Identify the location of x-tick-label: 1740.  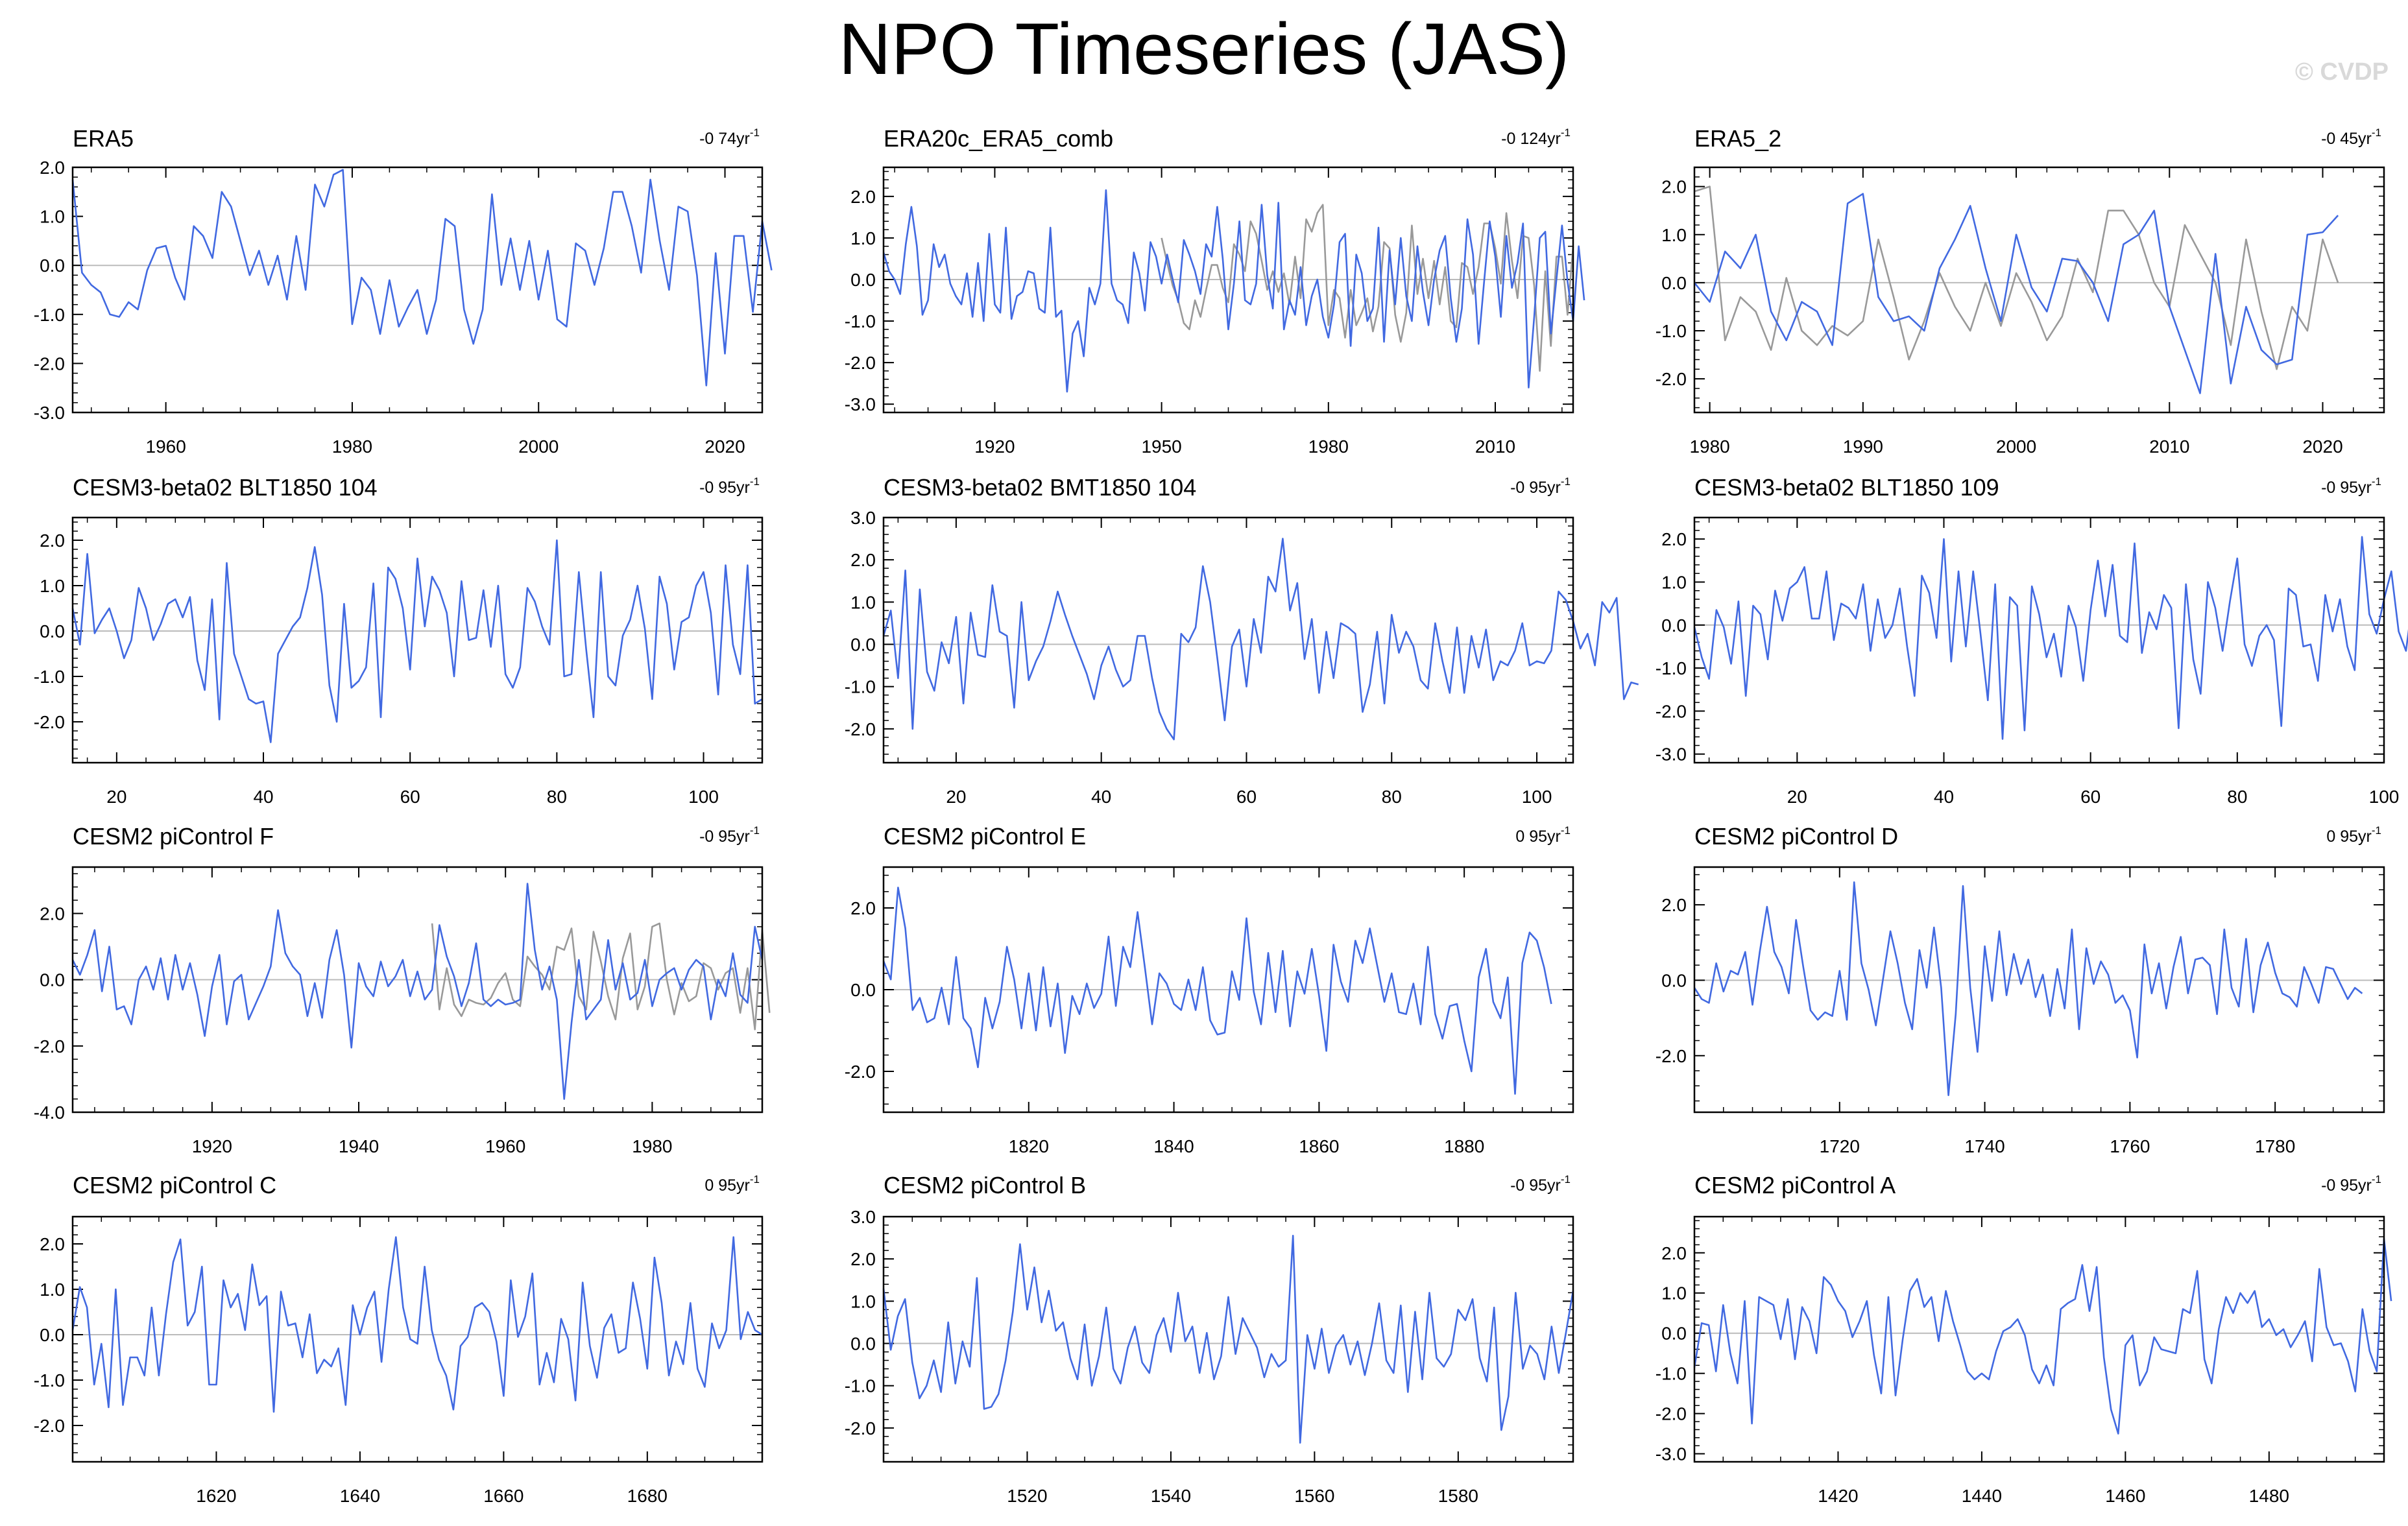
(1984, 1146).